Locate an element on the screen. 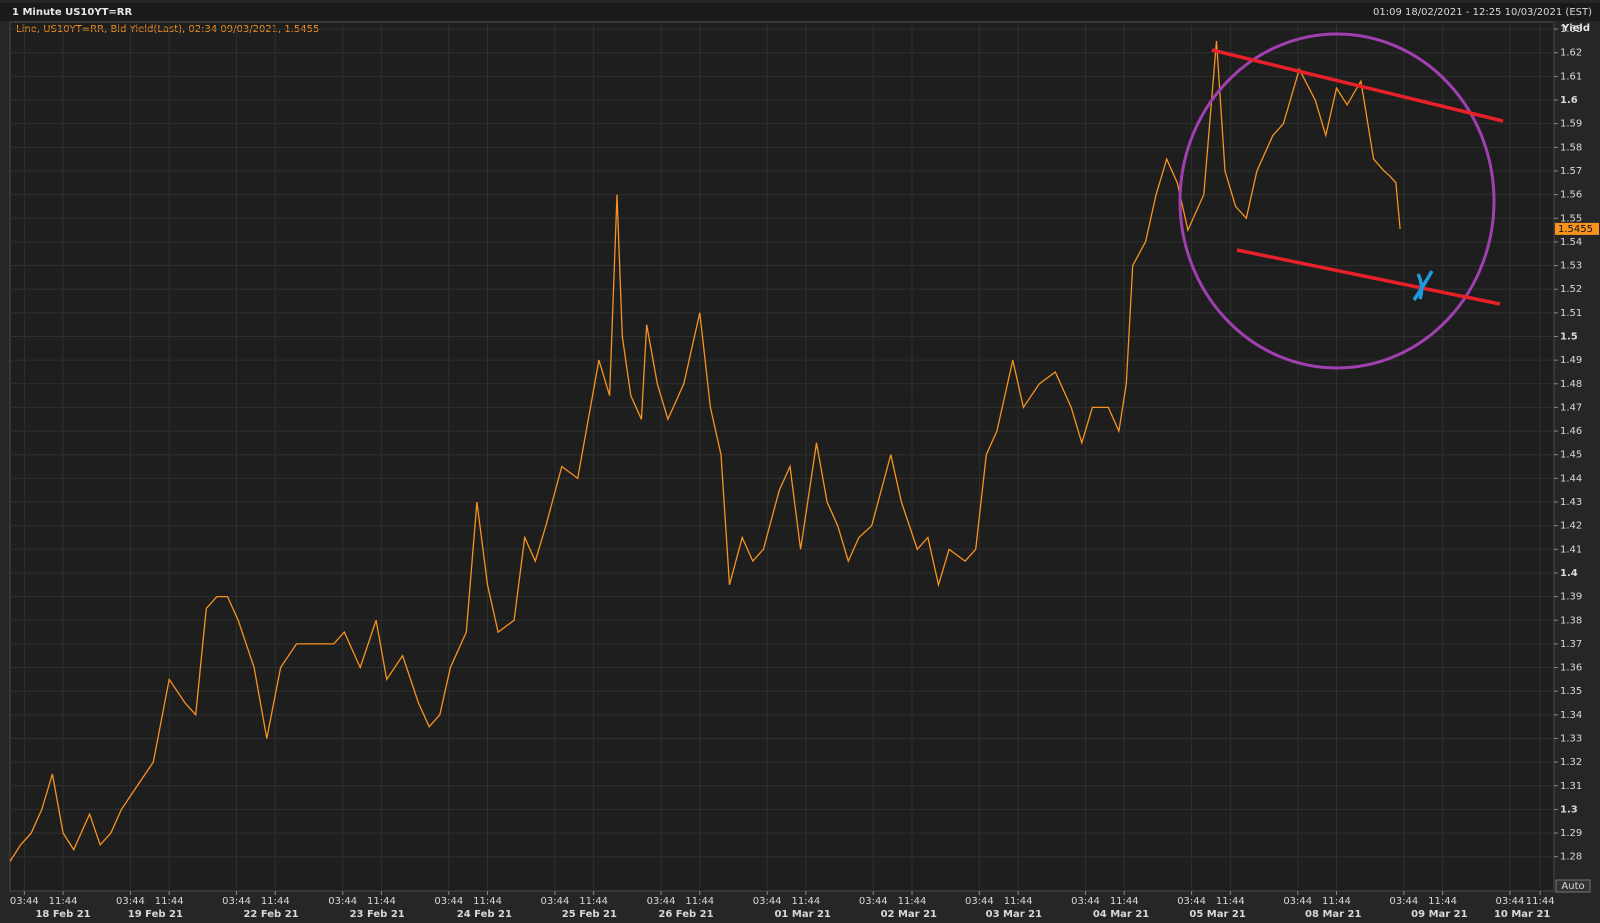 The height and width of the screenshot is (923, 1600). y-tick-label: 1.46 is located at coordinates (1571, 431).